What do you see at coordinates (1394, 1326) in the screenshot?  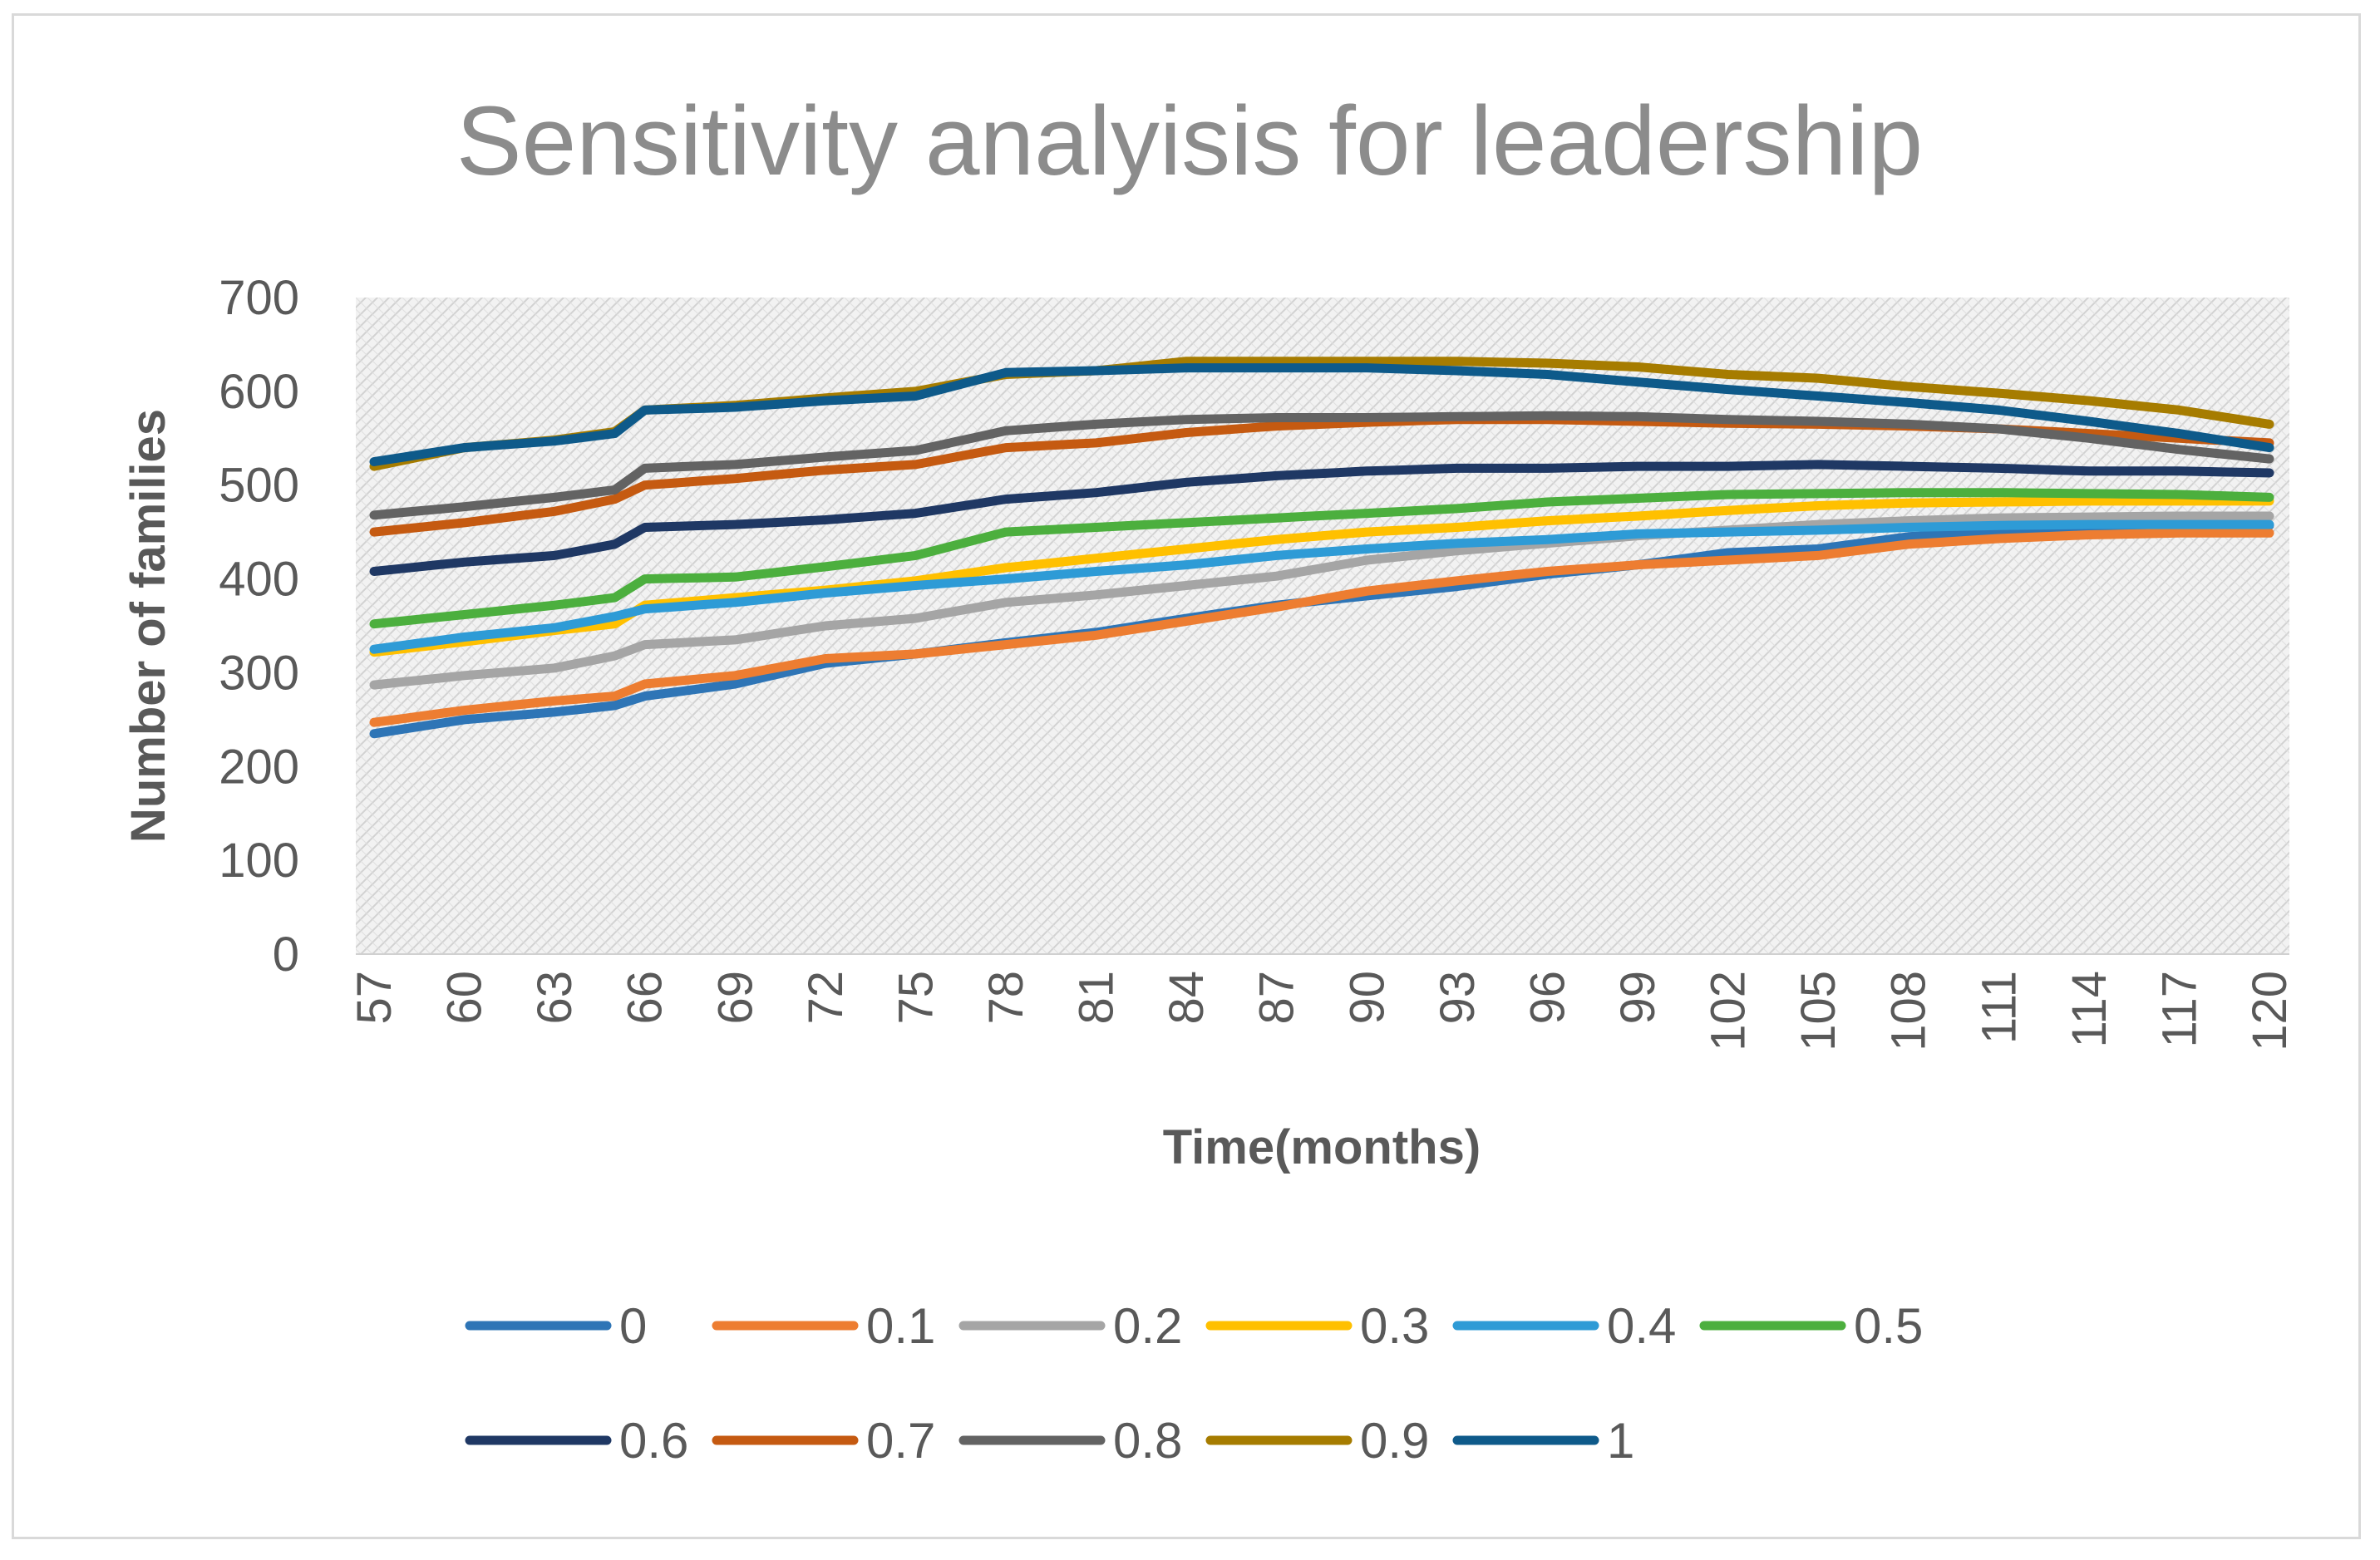 I see `legend-label: 0.3` at bounding box center [1394, 1326].